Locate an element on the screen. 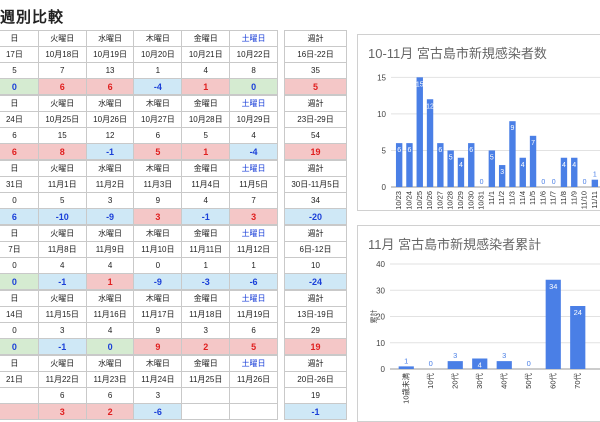  x-tick-label: 30代 is located at coordinates (479, 381).